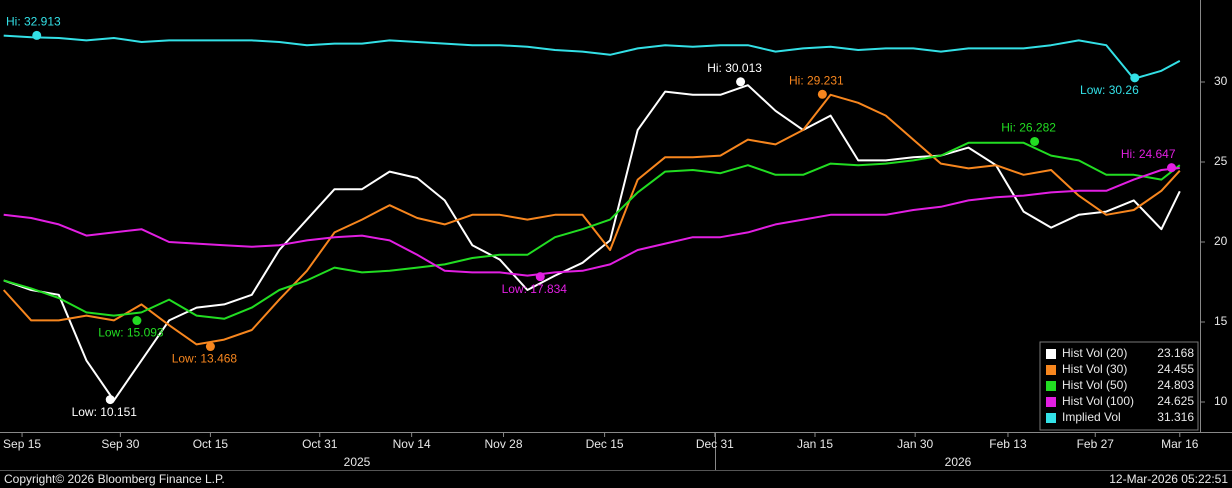 This screenshot has height=488, width=1232. I want to click on x-tick-label: Feb 13, so click(1008, 444).